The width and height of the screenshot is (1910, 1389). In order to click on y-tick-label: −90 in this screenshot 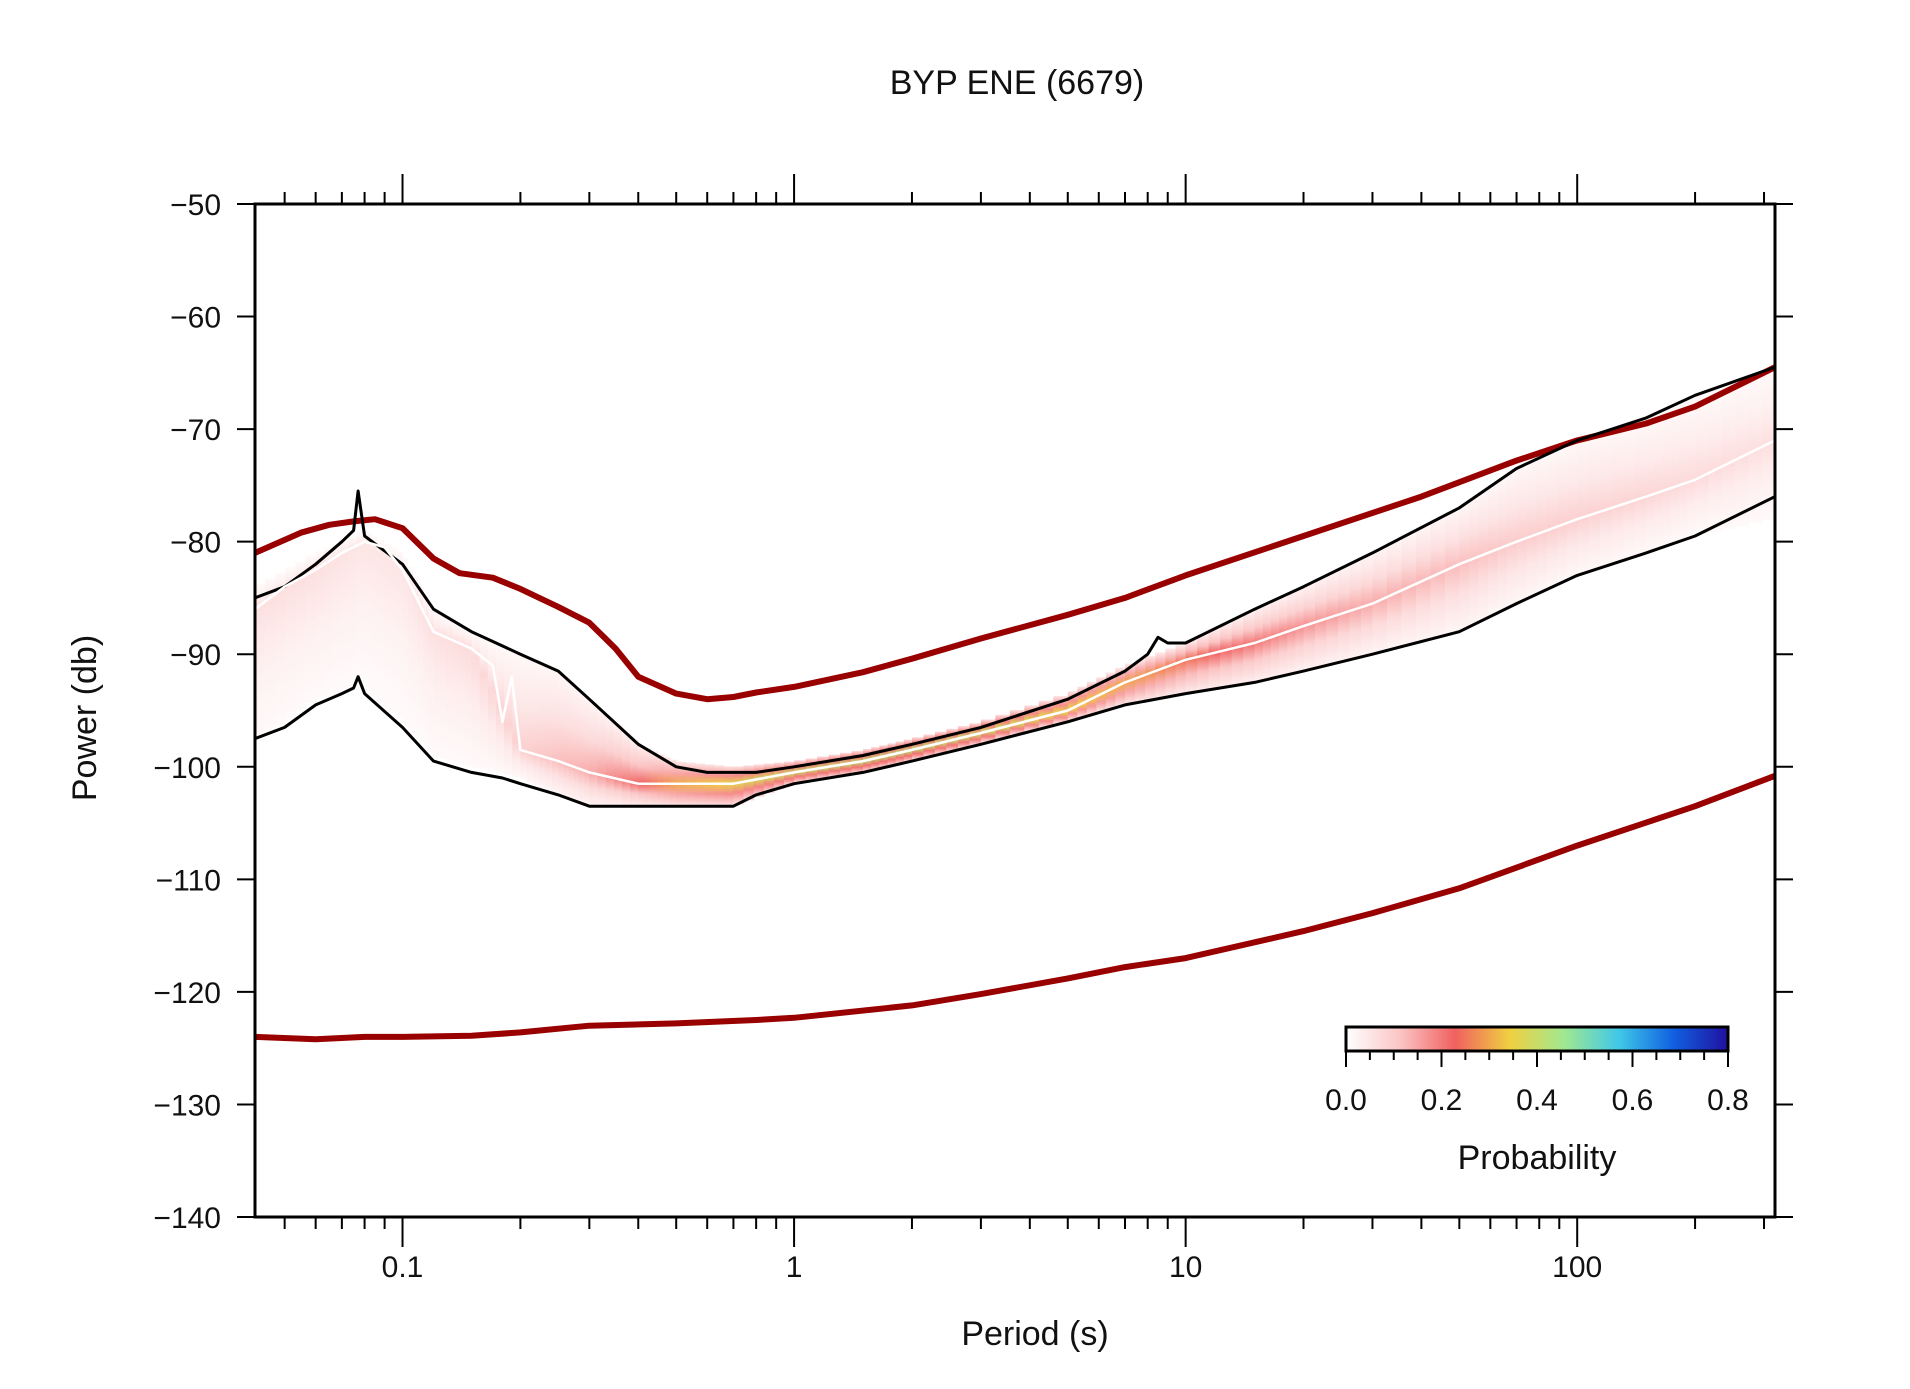, I will do `click(195, 655)`.